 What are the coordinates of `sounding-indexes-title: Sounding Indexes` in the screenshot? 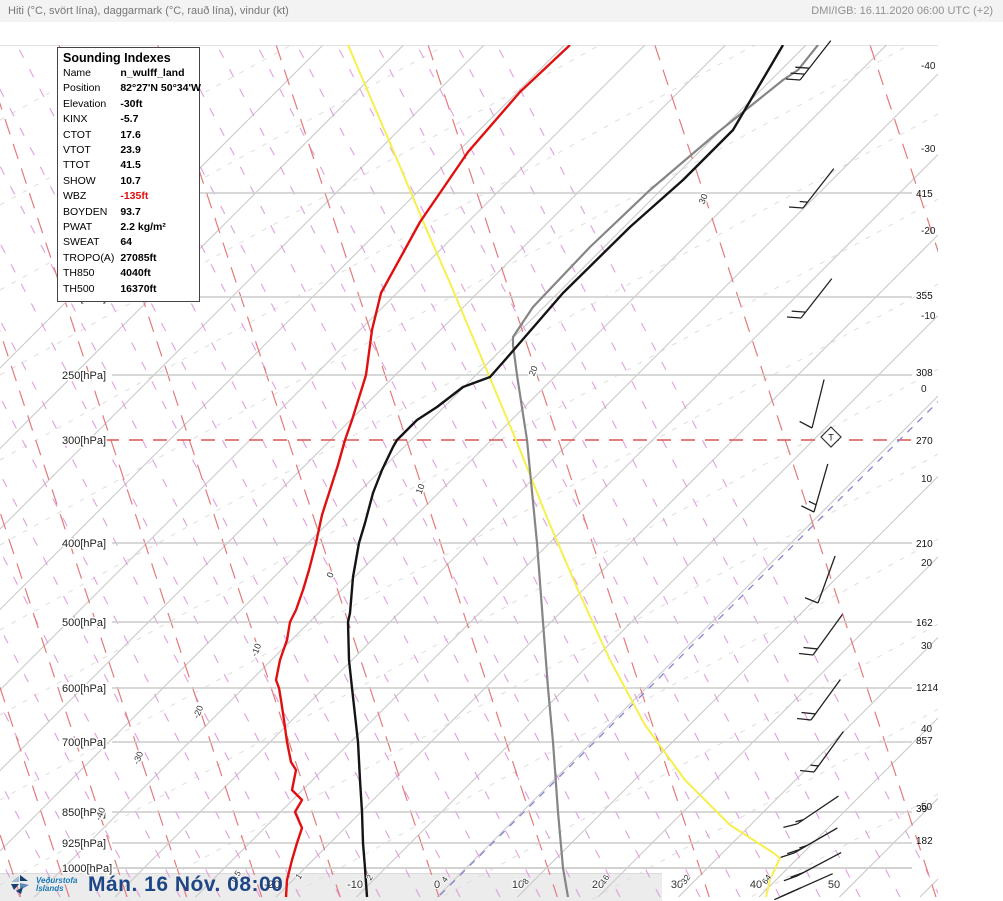 It's located at (128, 58).